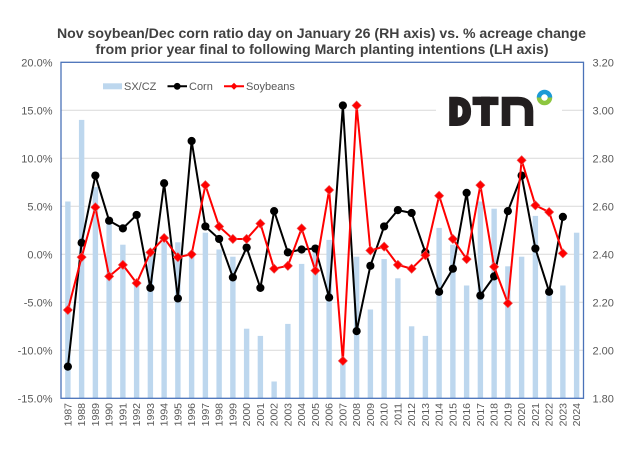  What do you see at coordinates (220, 415) in the screenshot?
I see `x-axis-tick-label: 1998` at bounding box center [220, 415].